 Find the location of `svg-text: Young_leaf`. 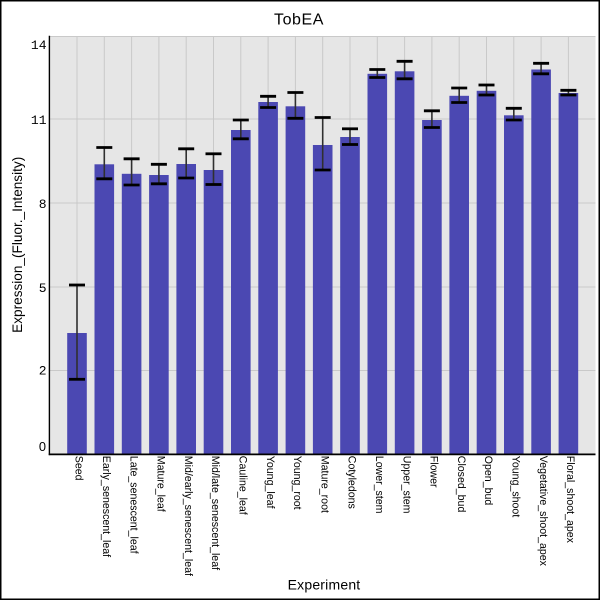

svg-text: Young_leaf is located at coordinates (270, 482).